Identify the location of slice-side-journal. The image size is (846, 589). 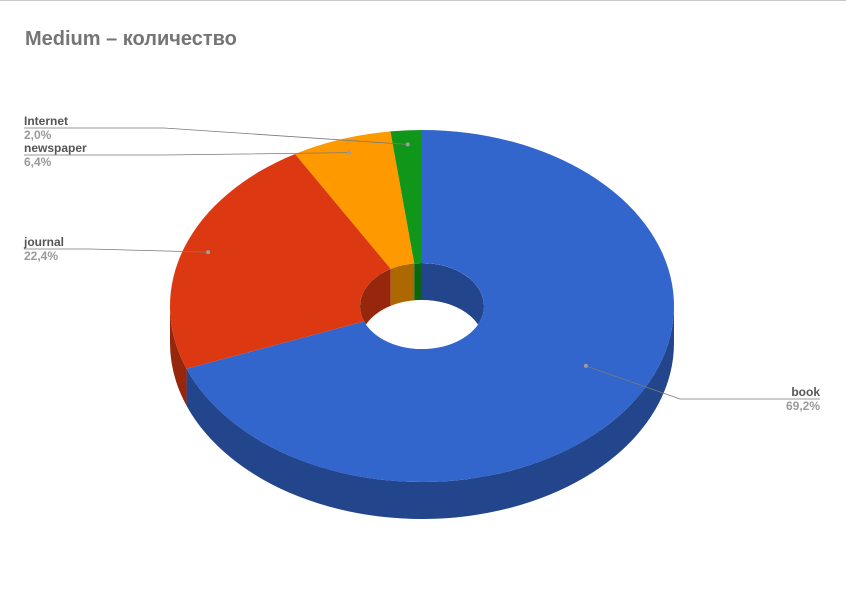
(178, 356).